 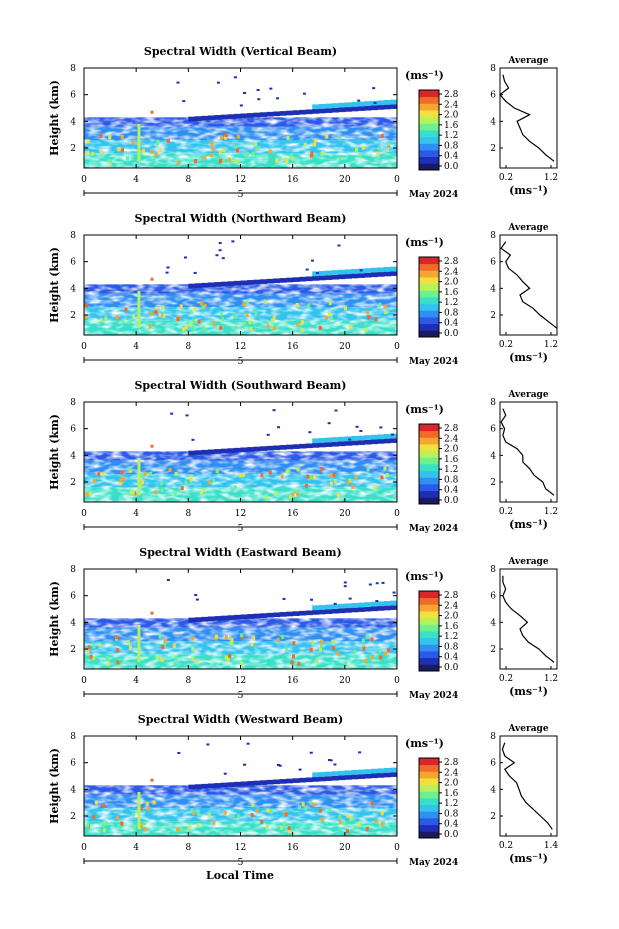 I want to click on y-axis-label: Height (km), so click(x=54, y=786).